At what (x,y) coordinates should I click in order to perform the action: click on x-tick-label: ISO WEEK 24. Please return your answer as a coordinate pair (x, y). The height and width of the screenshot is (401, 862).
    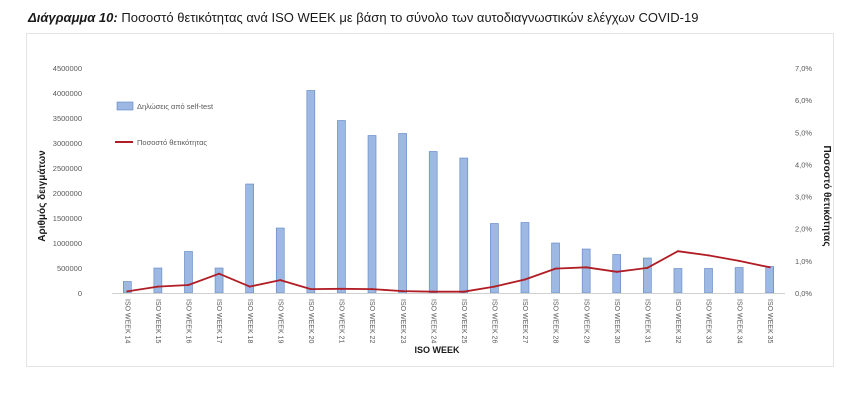
    Looking at the image, I should click on (432, 321).